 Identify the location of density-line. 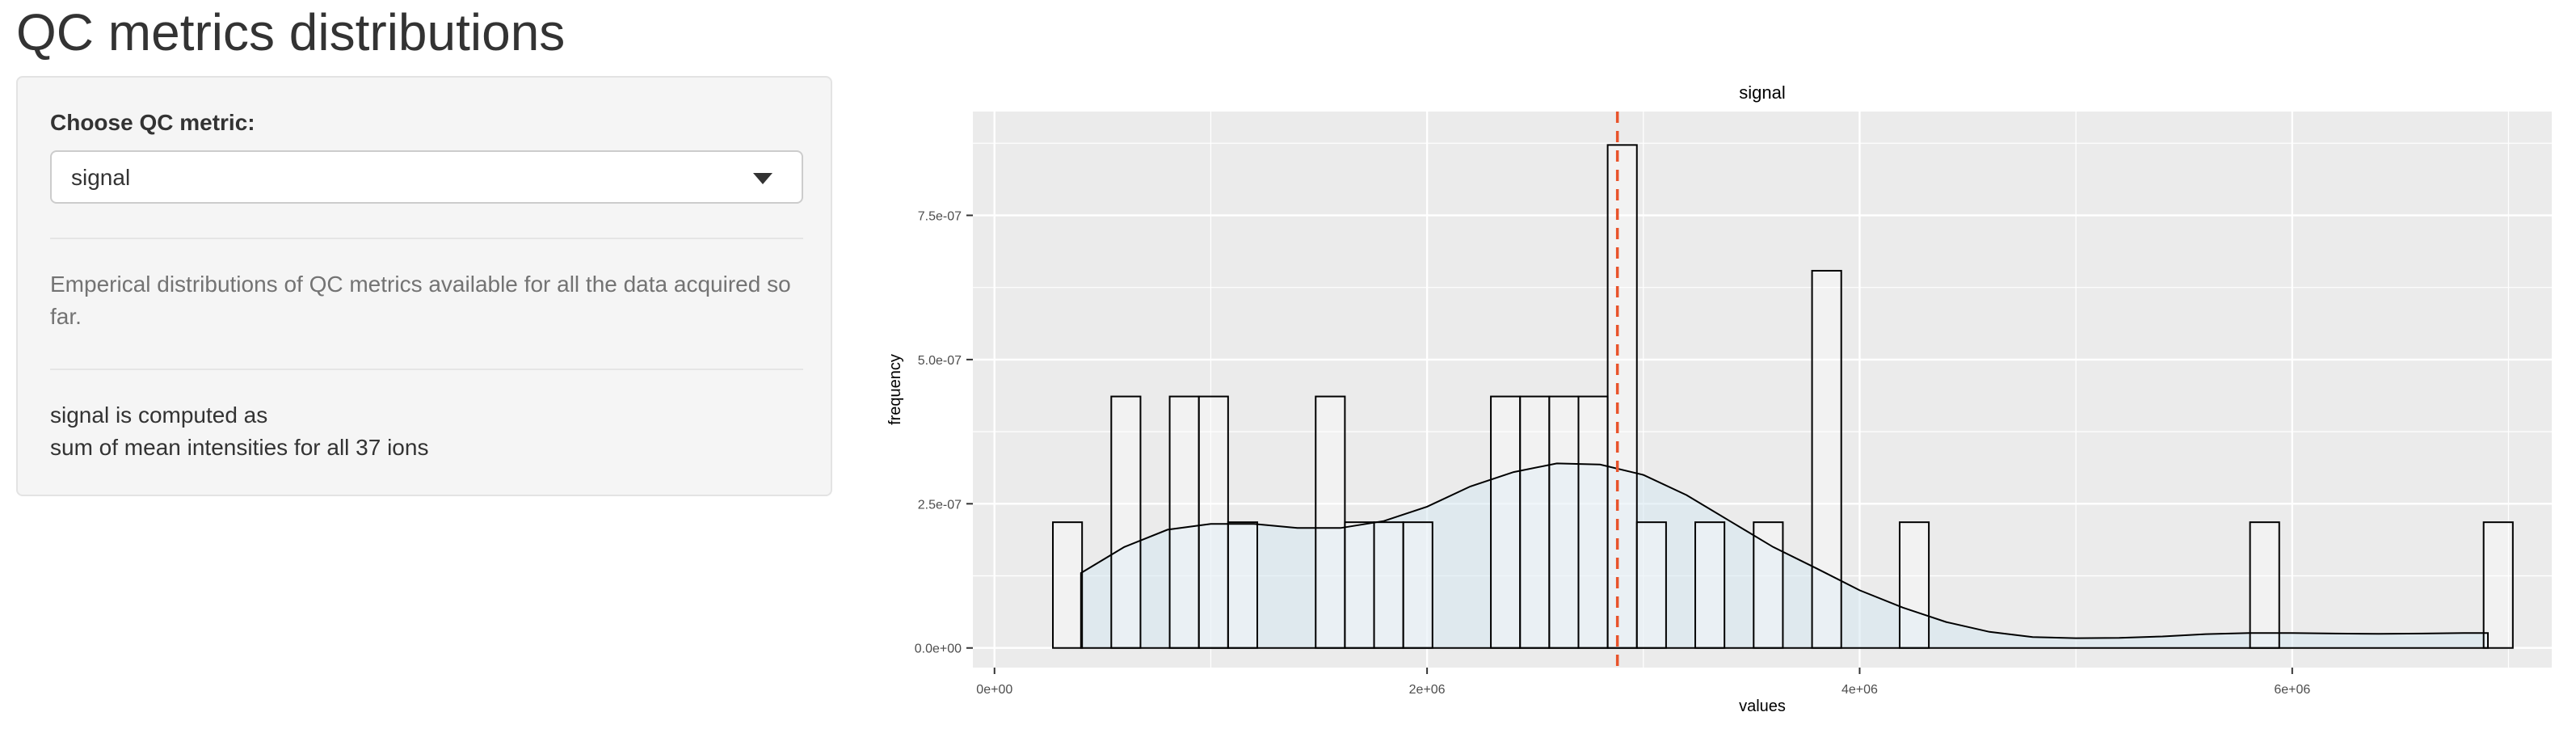
(1784, 556).